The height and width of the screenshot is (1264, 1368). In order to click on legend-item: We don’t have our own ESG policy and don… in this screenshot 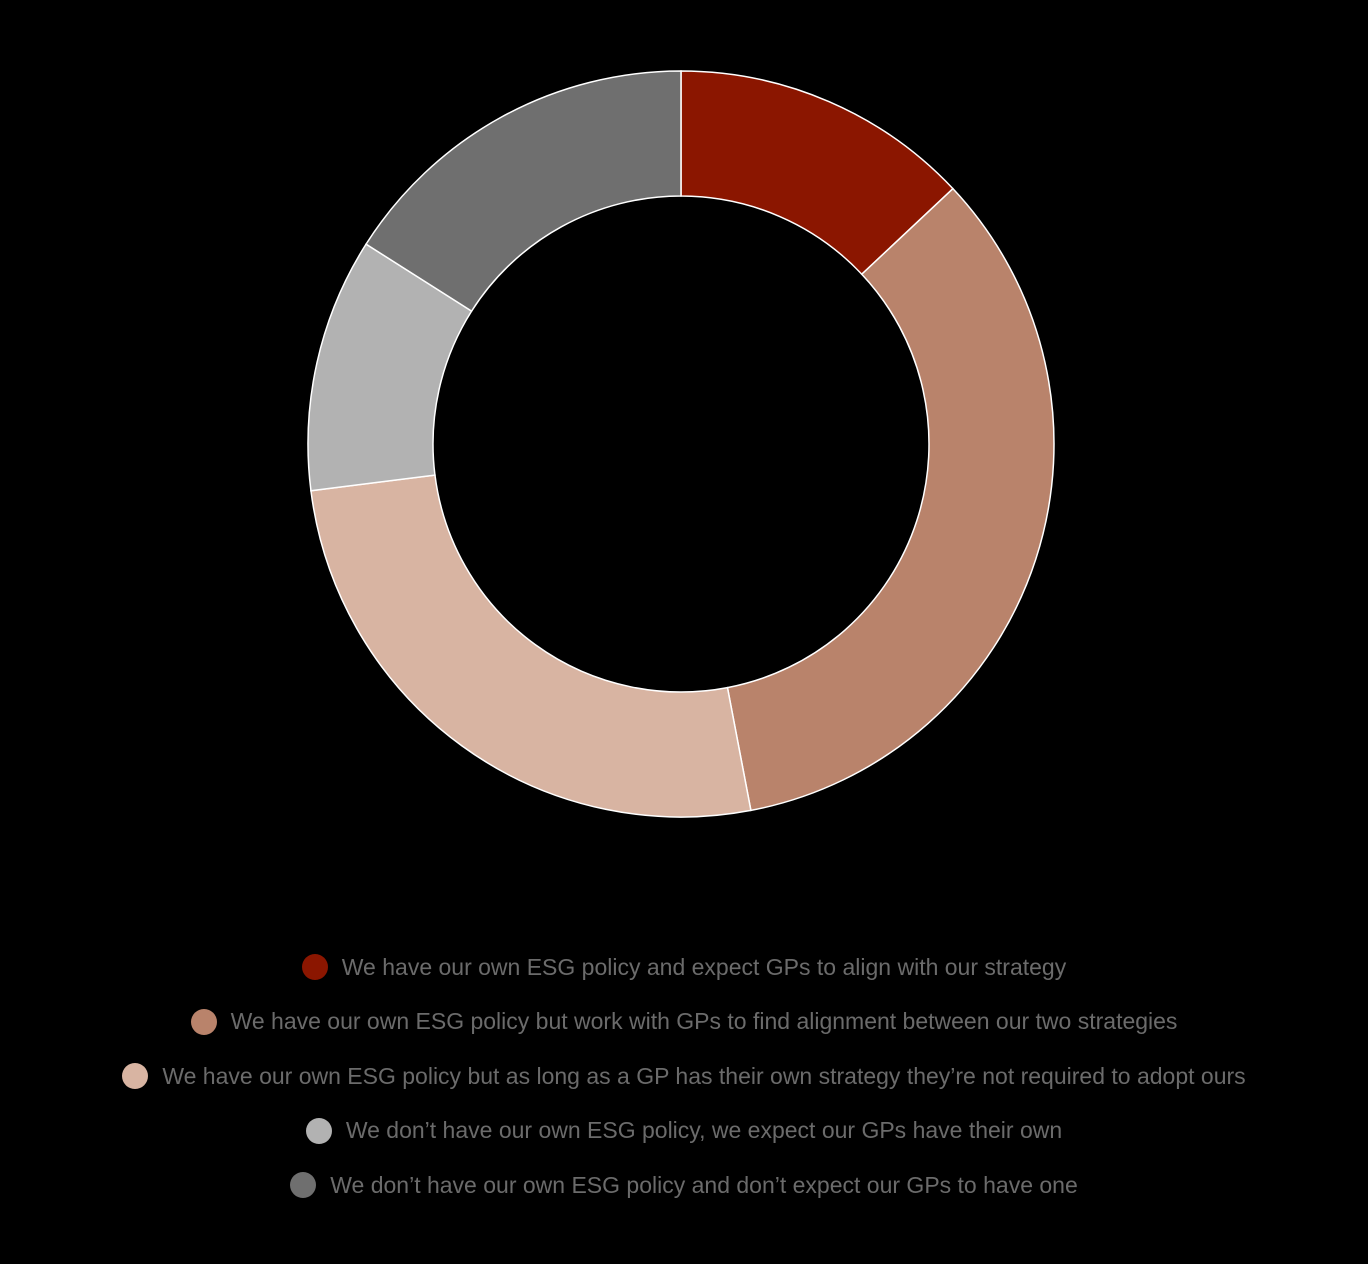, I will do `click(684, 1185)`.